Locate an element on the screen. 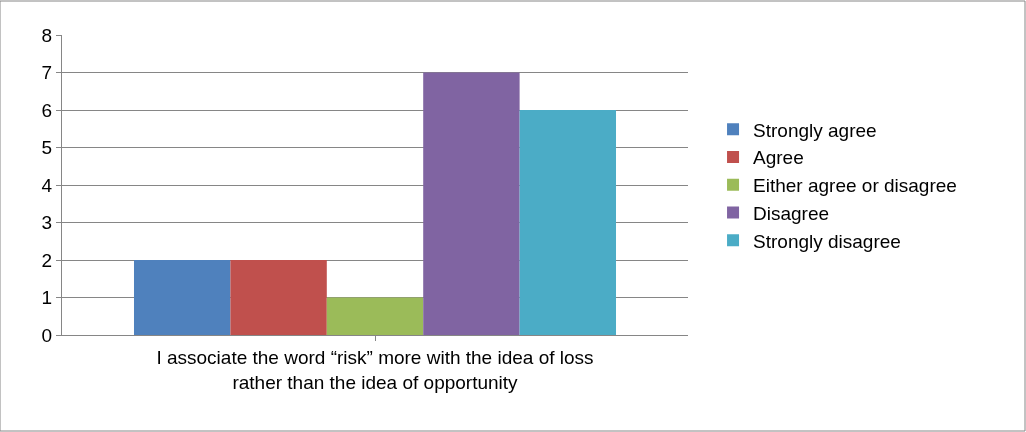 The height and width of the screenshot is (432, 1026). y-tick-label: 2 is located at coordinates (47, 260).